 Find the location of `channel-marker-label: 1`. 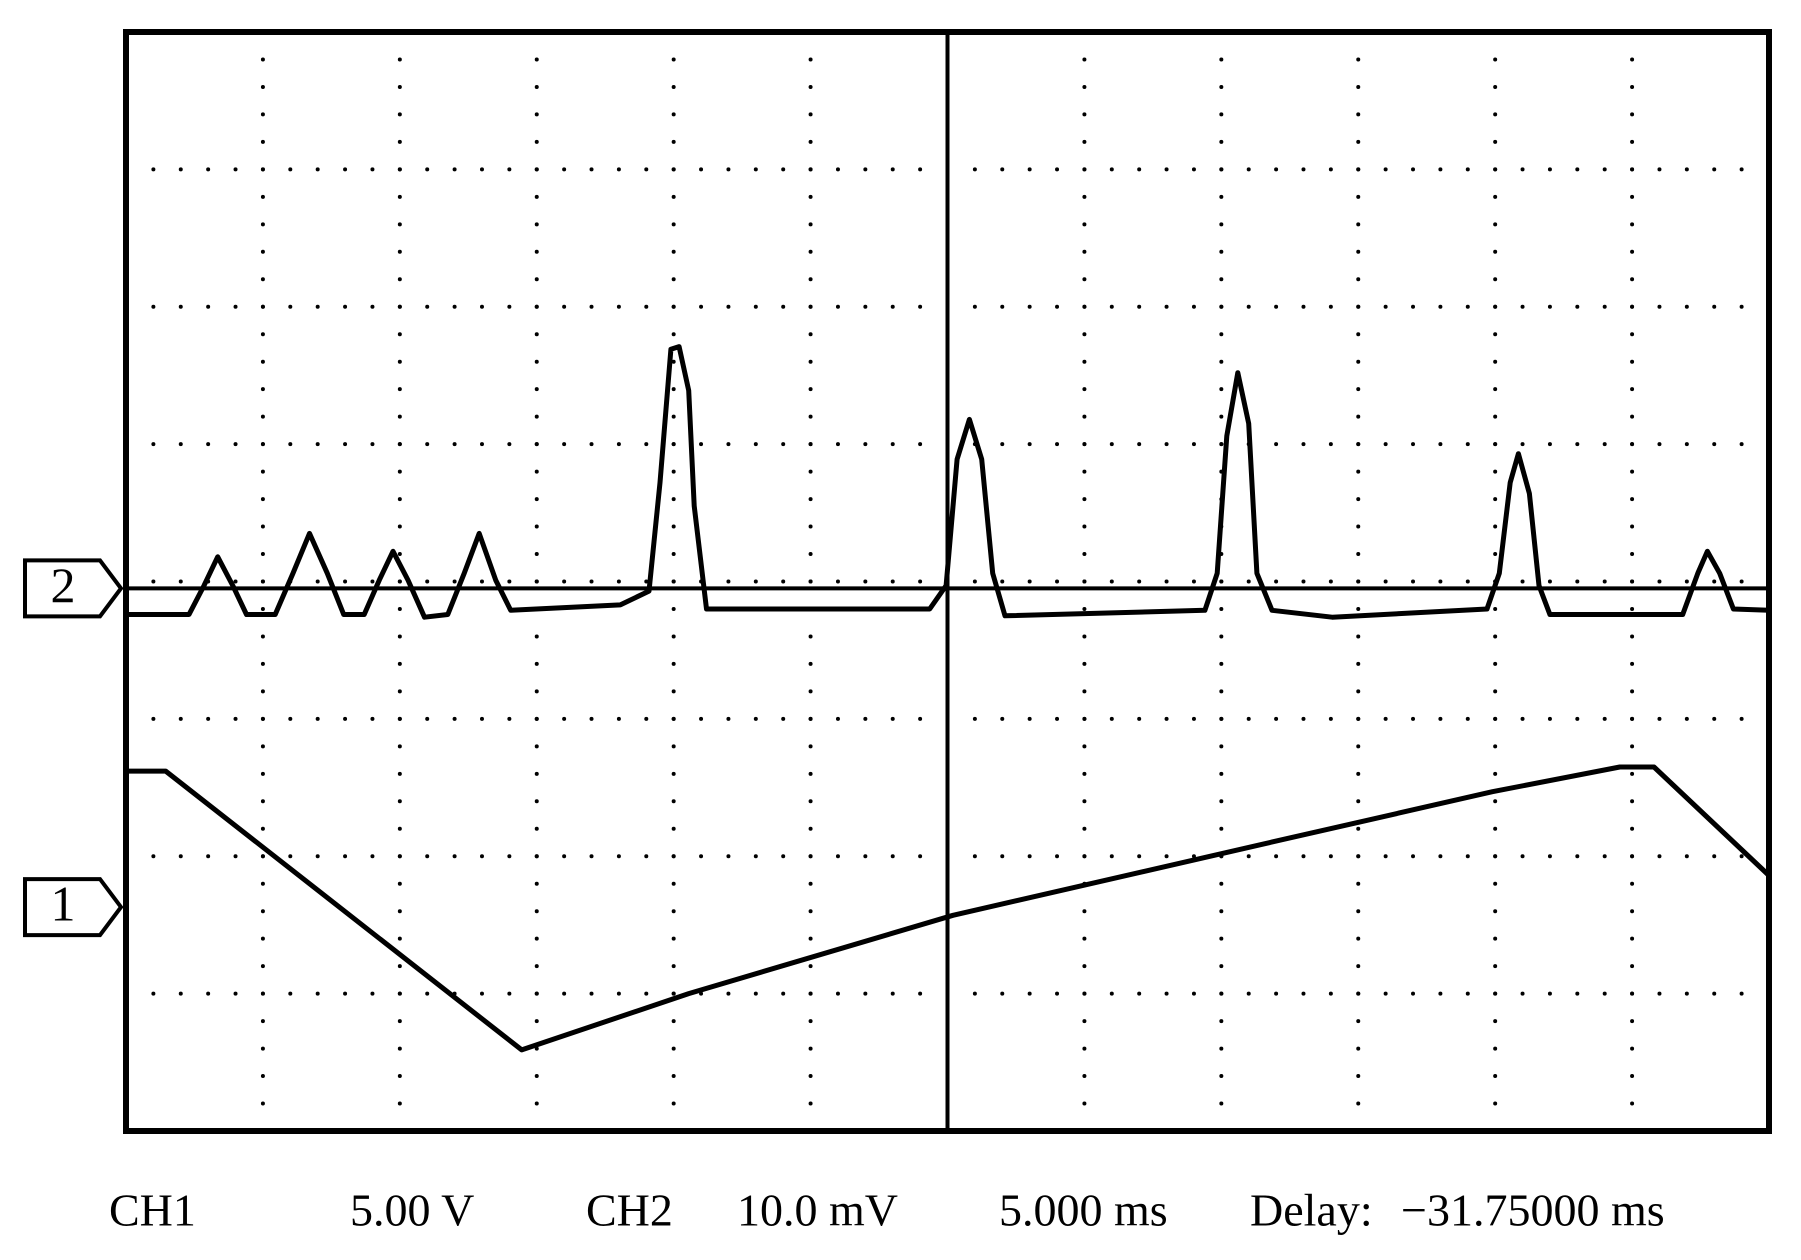

channel-marker-label: 1 is located at coordinates (63, 904).